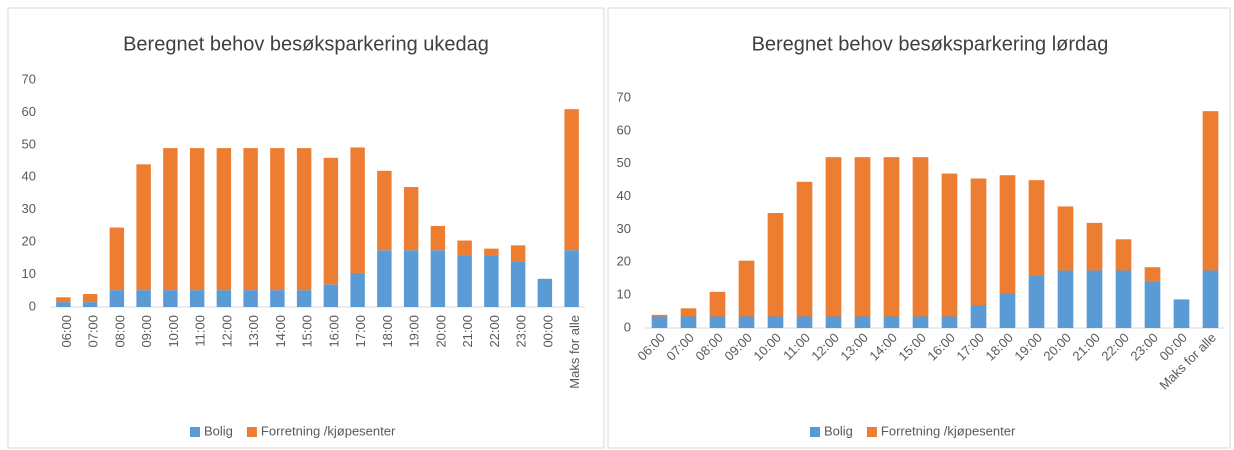  What do you see at coordinates (624, 129) in the screenshot?
I see `y-tick-label: 60` at bounding box center [624, 129].